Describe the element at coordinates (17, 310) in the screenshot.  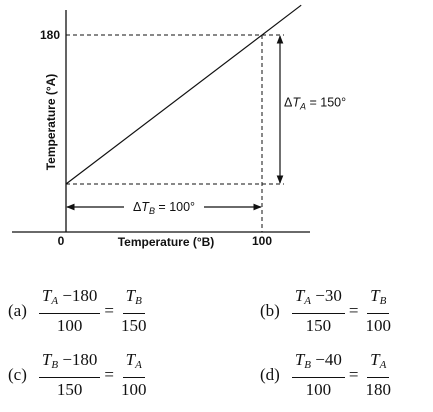
I see `option-a-label: (a)` at that location.